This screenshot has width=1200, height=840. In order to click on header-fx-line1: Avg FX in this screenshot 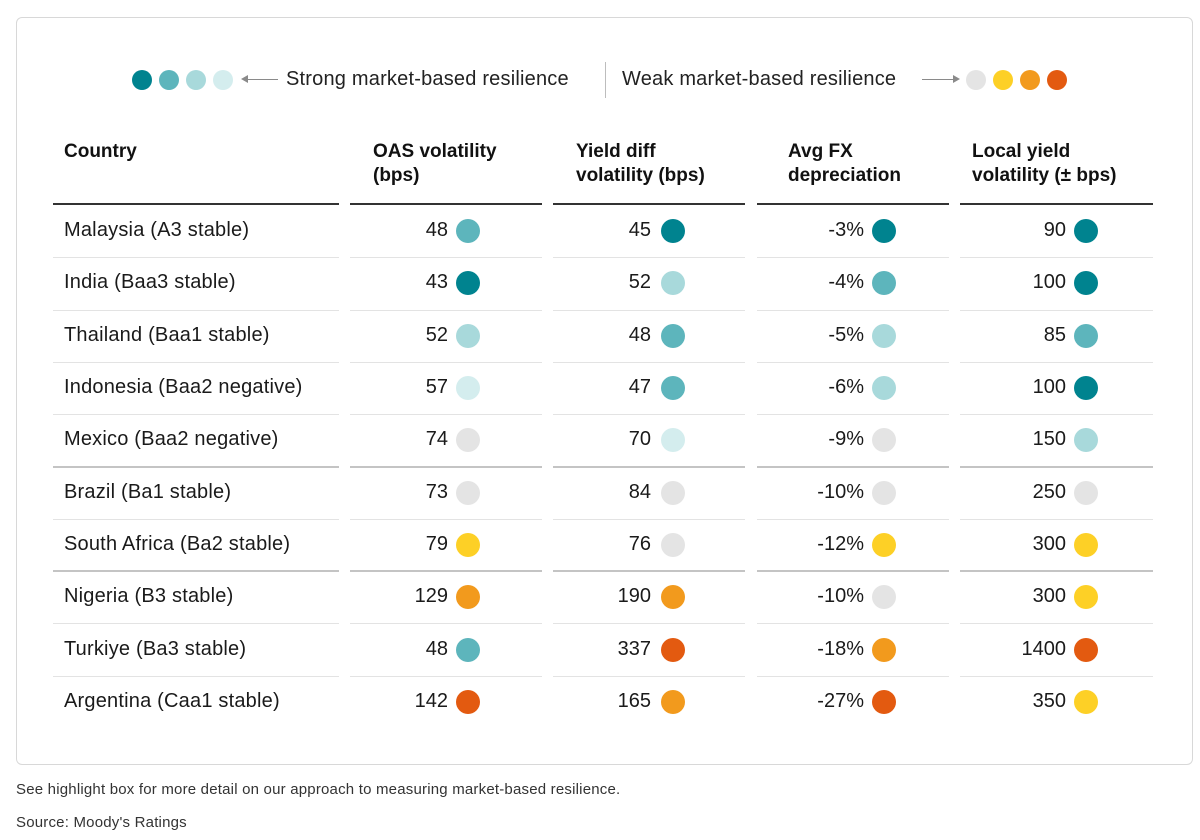, I will do `click(820, 151)`.